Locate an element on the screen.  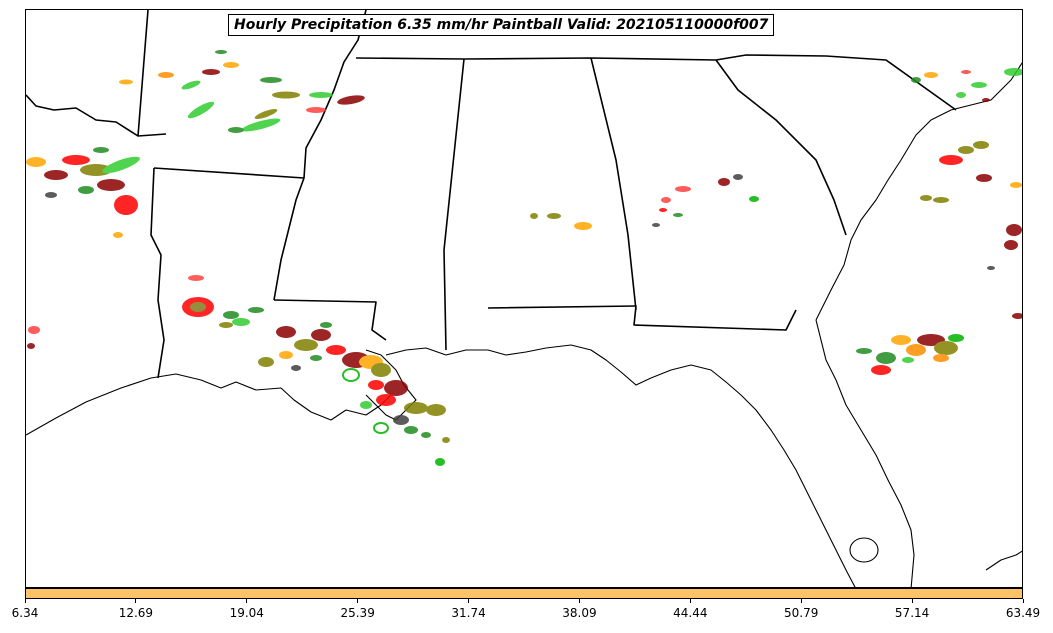
state-border-ga-sc is located at coordinates (781, 147).